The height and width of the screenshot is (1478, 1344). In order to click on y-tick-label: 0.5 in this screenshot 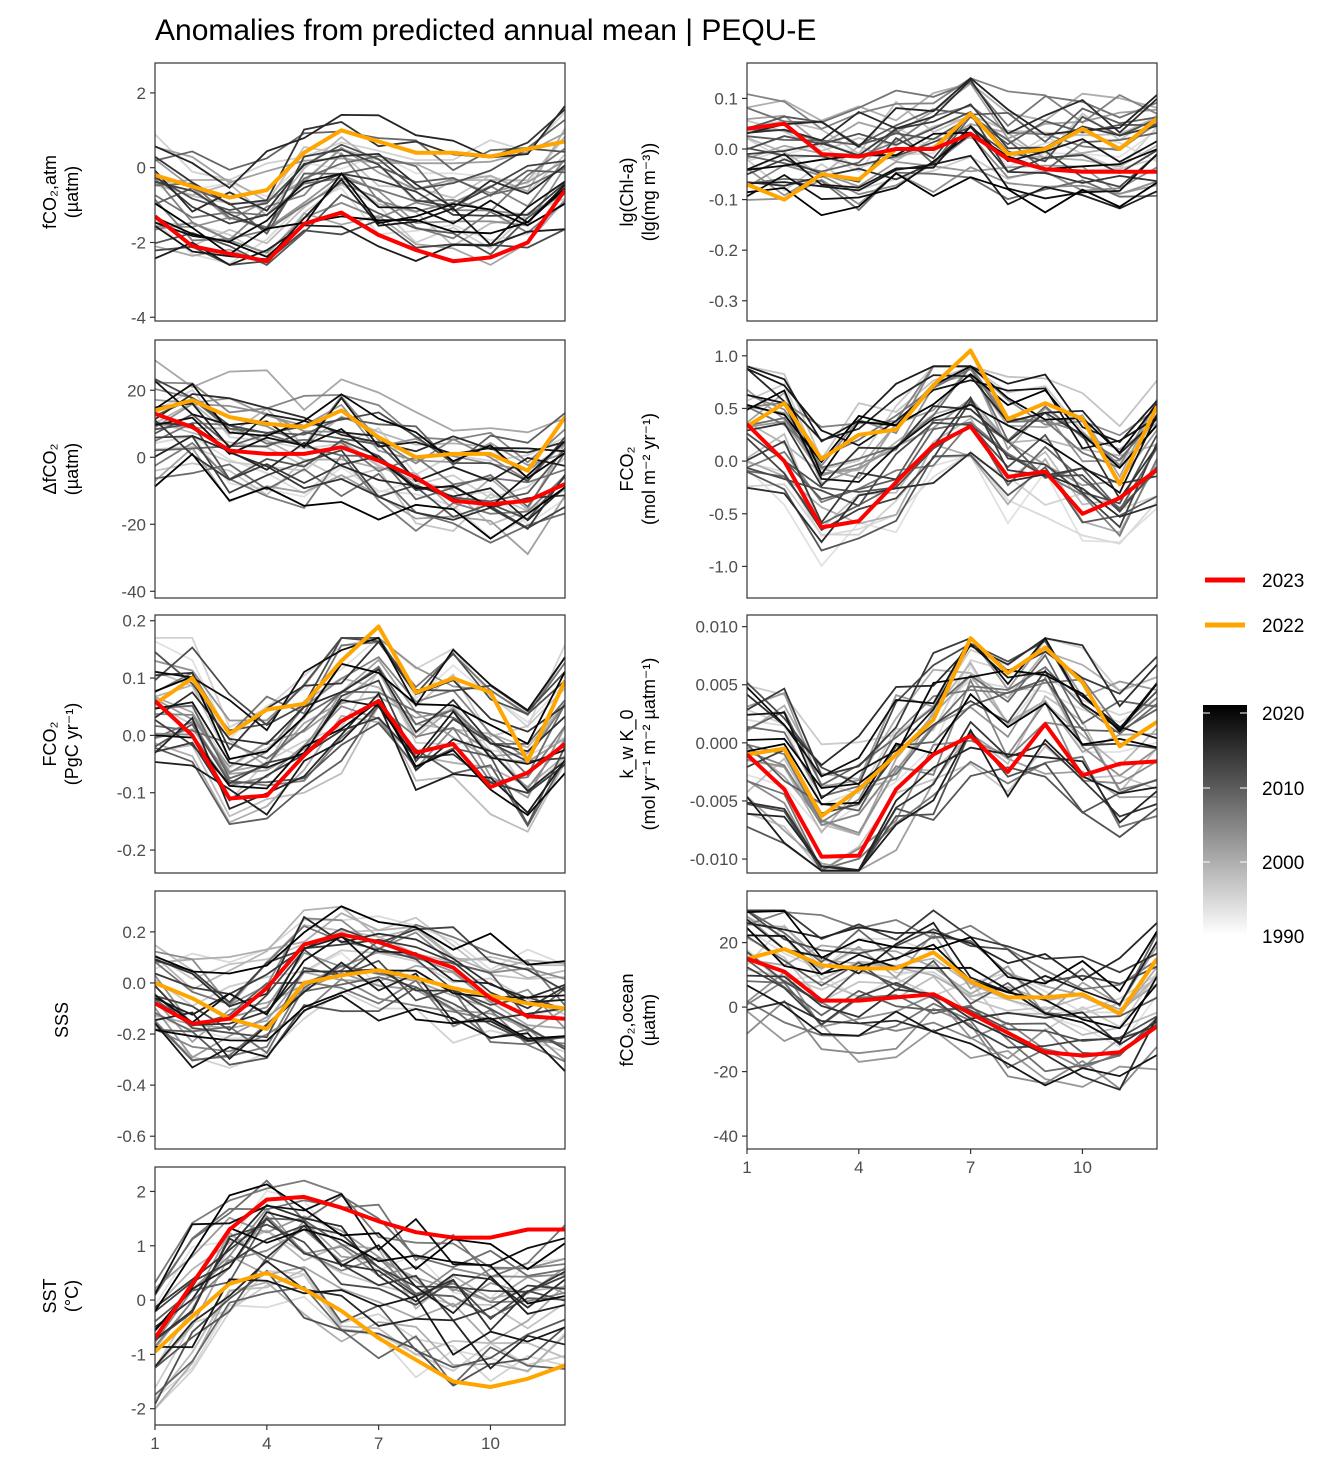, I will do `click(726, 408)`.